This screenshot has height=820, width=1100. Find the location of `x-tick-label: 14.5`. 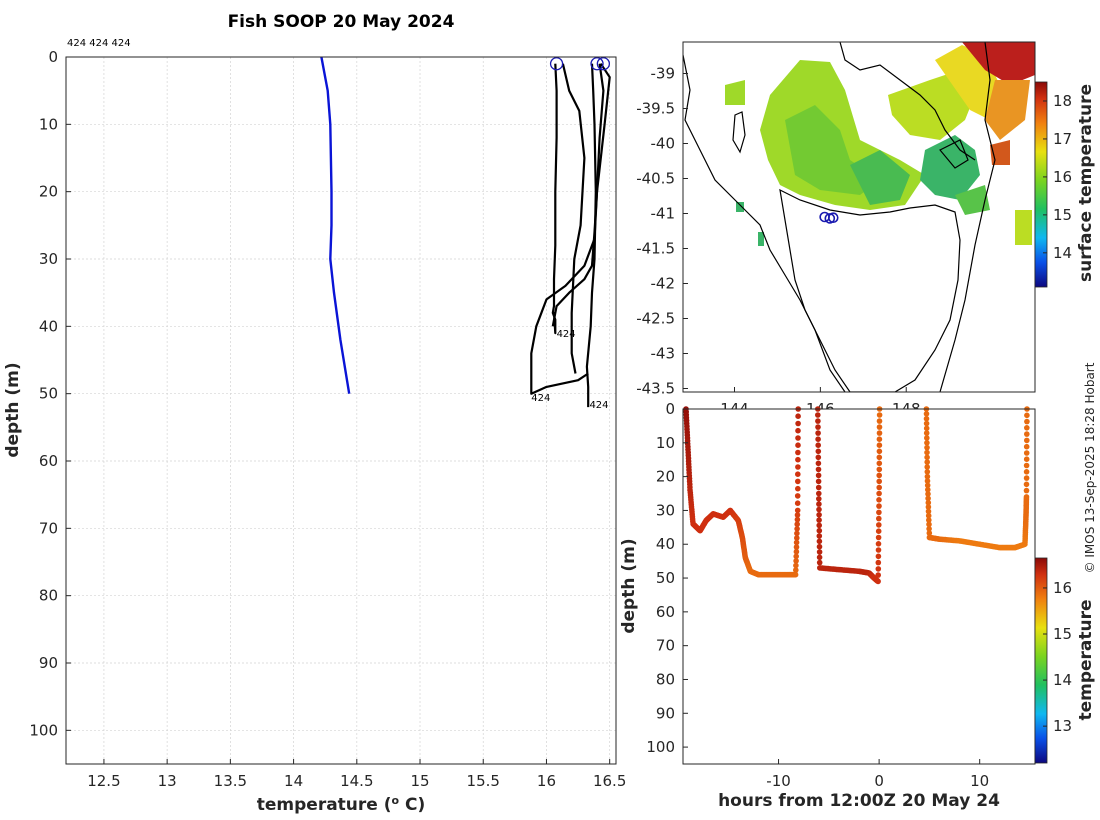

x-tick-label: 14.5 is located at coordinates (356, 781).